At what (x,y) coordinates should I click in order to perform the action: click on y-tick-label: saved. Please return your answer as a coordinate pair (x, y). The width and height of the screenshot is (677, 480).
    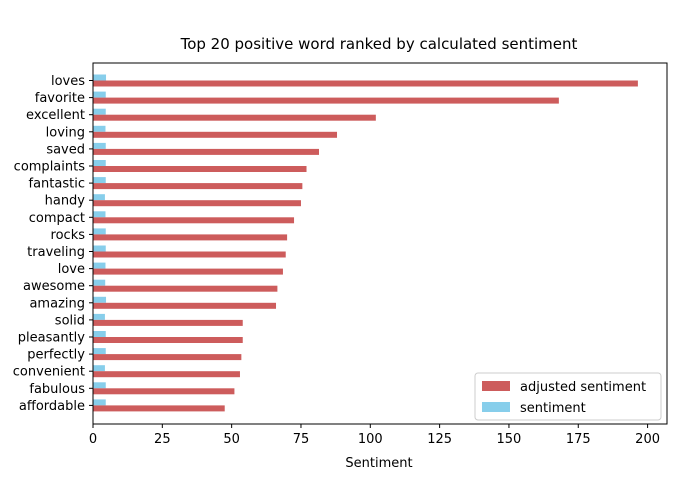
    Looking at the image, I should click on (65, 149).